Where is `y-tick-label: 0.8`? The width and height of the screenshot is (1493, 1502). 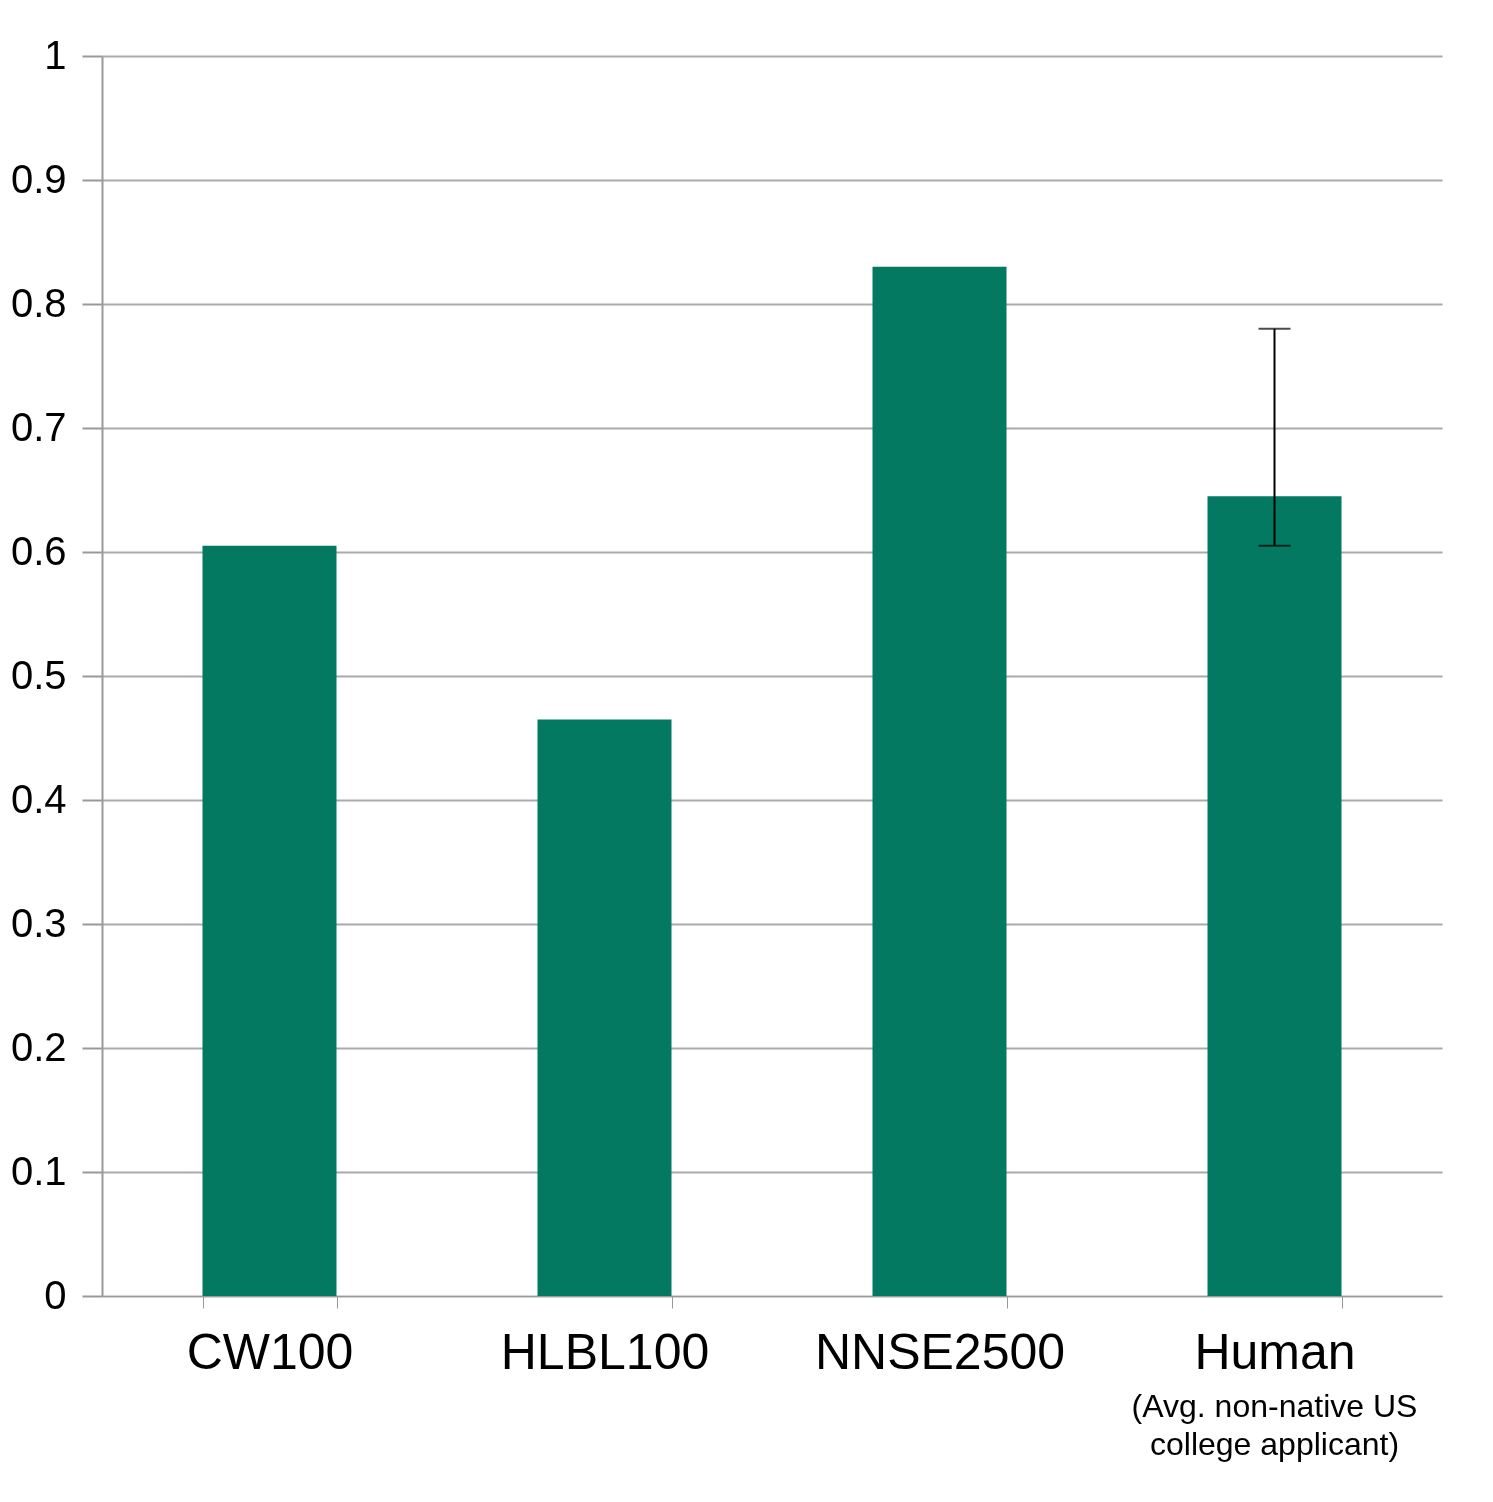
y-tick-label: 0.8 is located at coordinates (38, 302).